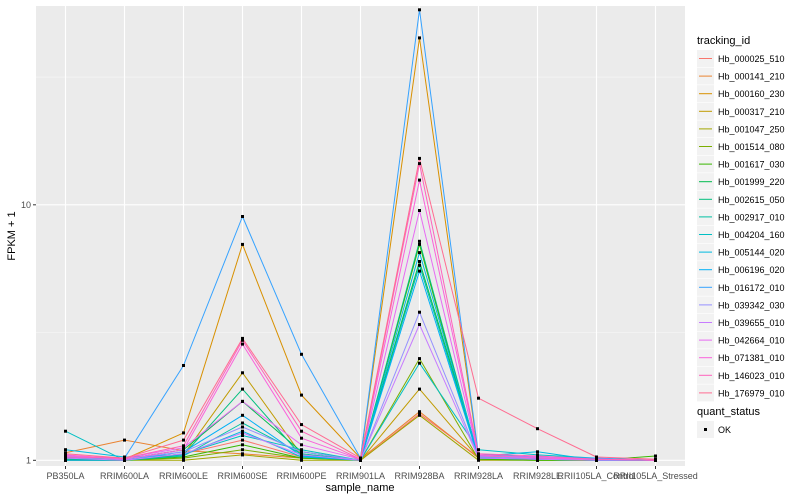 The height and width of the screenshot is (500, 800). Describe the element at coordinates (12, 235) in the screenshot. I see `y-axis-title: FPKM + 1` at that location.